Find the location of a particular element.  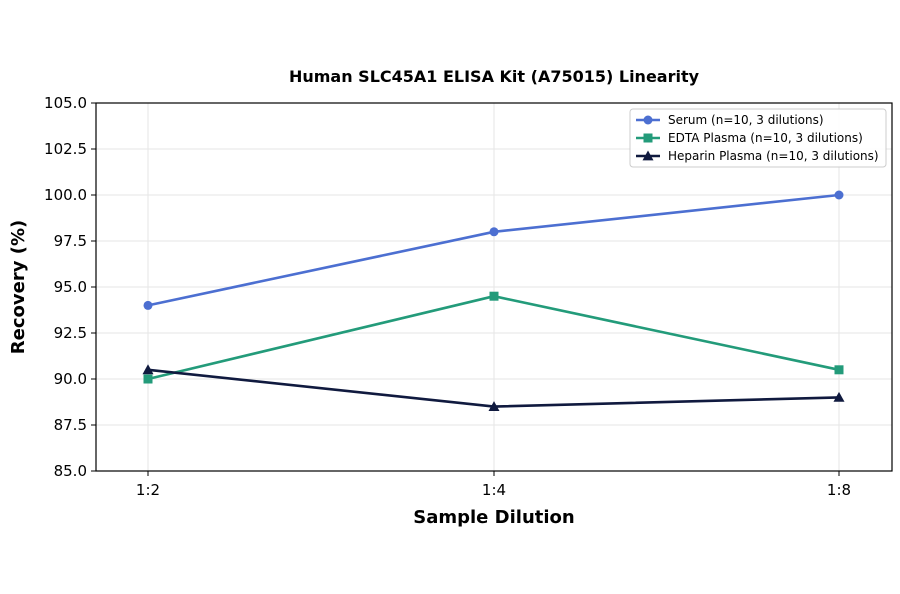

legend-entry: EDTA Plasma (n=10, 3 dilutions) is located at coordinates (749, 138).